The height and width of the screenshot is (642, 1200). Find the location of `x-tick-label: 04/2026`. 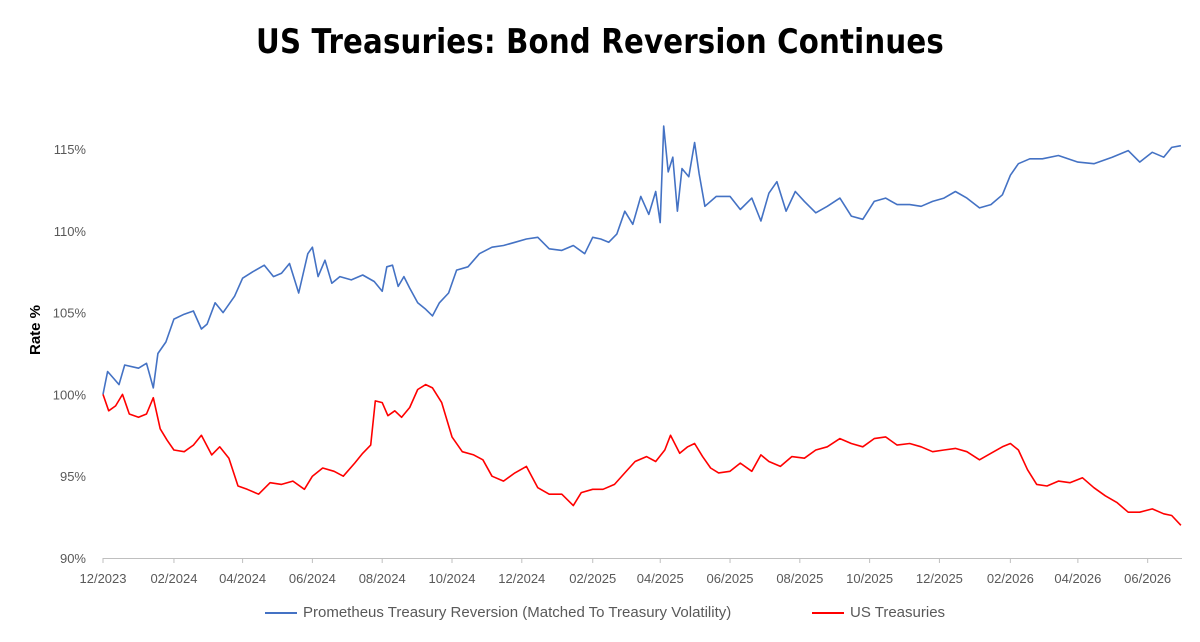

x-tick-label: 04/2026 is located at coordinates (1077, 578).